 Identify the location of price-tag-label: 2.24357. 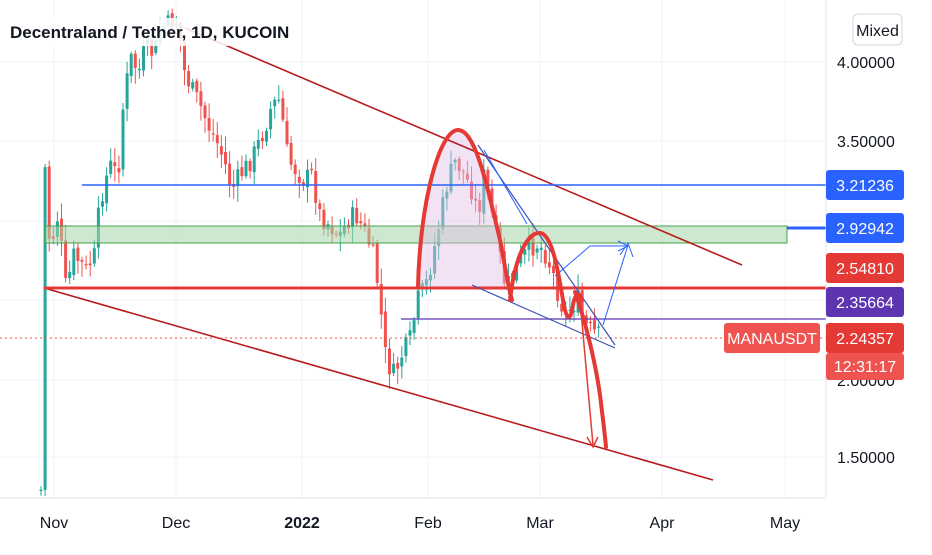
(865, 339).